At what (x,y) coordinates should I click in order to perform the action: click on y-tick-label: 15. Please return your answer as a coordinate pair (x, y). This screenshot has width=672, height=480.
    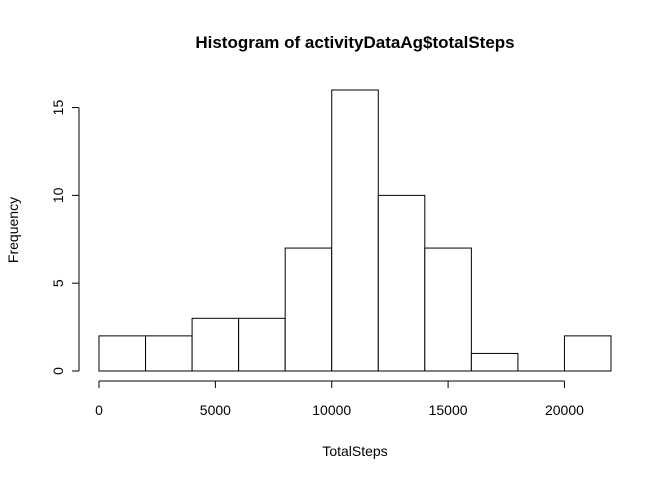
    Looking at the image, I should click on (58, 108).